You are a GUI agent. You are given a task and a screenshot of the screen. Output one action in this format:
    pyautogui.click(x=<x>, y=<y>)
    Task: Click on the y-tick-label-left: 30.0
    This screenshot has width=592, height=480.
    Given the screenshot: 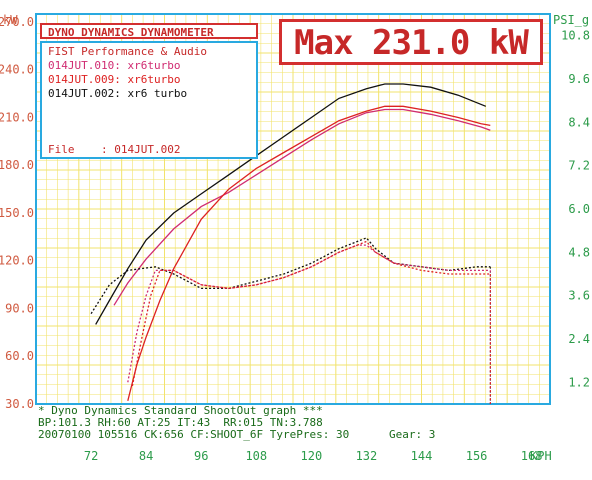 What is the action you would take?
    pyautogui.click(x=19, y=404)
    